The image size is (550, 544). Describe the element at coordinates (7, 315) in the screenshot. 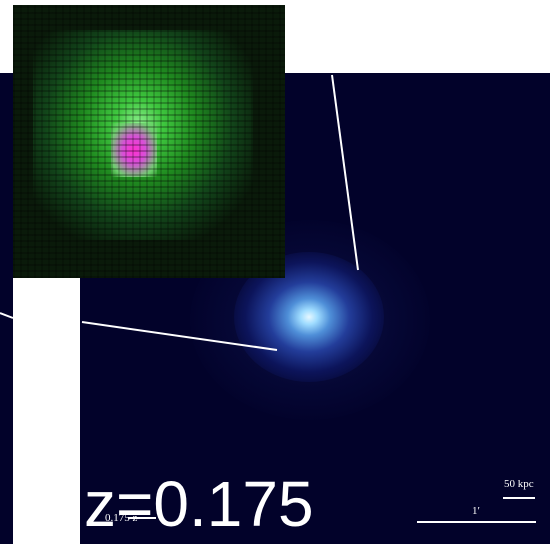

I see `callout-line-left` at that location.